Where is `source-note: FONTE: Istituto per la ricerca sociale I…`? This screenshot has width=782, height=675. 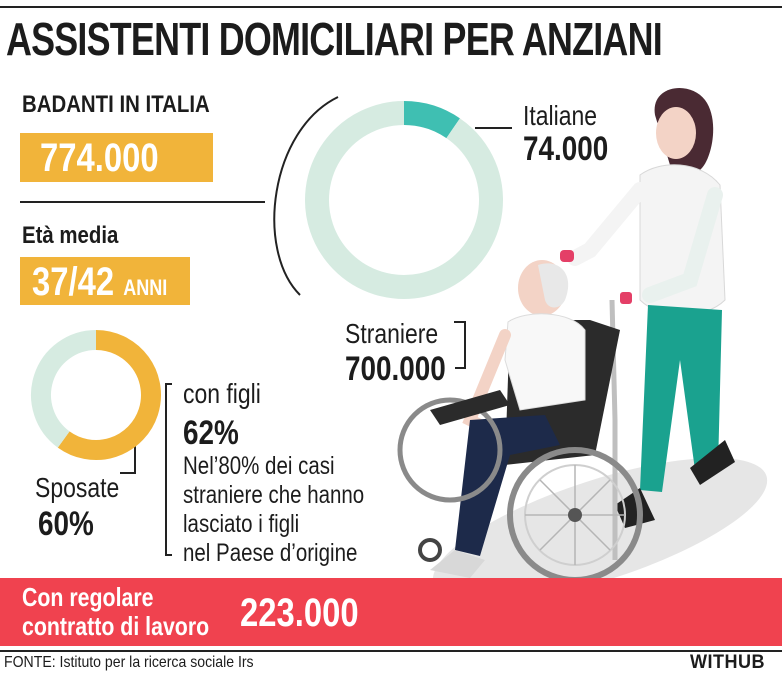
source-note: FONTE: Istituto per la ricerca sociale I… is located at coordinates (129, 662).